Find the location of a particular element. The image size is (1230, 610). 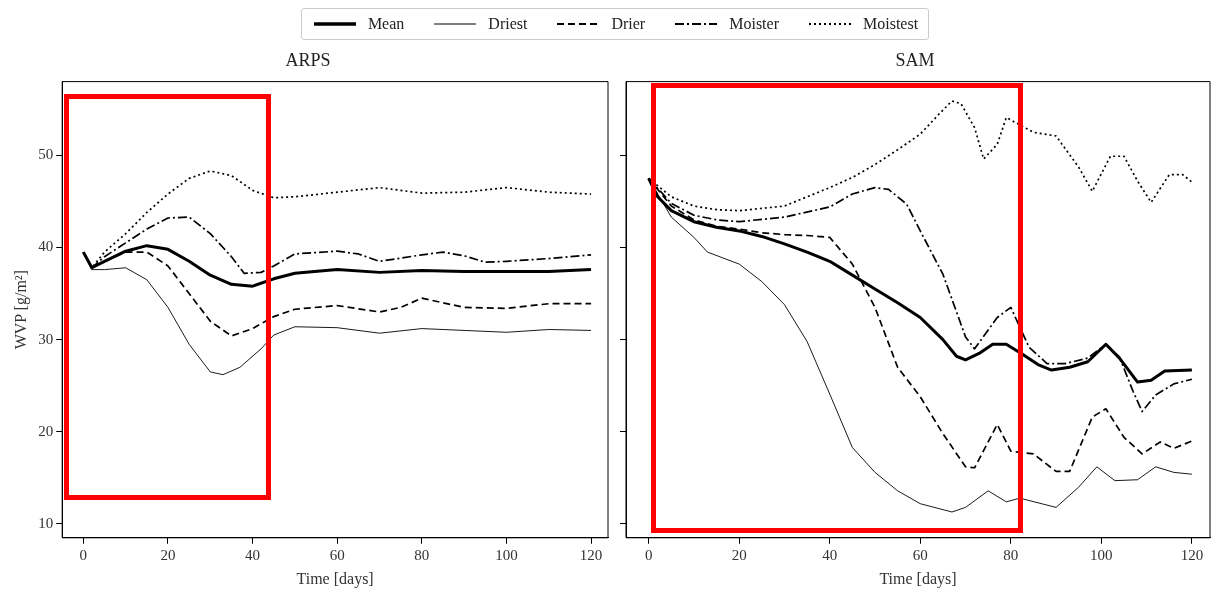

y-tick-label: 20 is located at coordinates (46, 430).